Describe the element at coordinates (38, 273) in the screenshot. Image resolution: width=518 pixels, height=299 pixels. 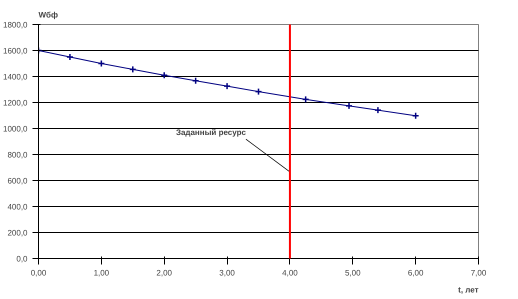
I see `x-tick-label: 0,00` at that location.